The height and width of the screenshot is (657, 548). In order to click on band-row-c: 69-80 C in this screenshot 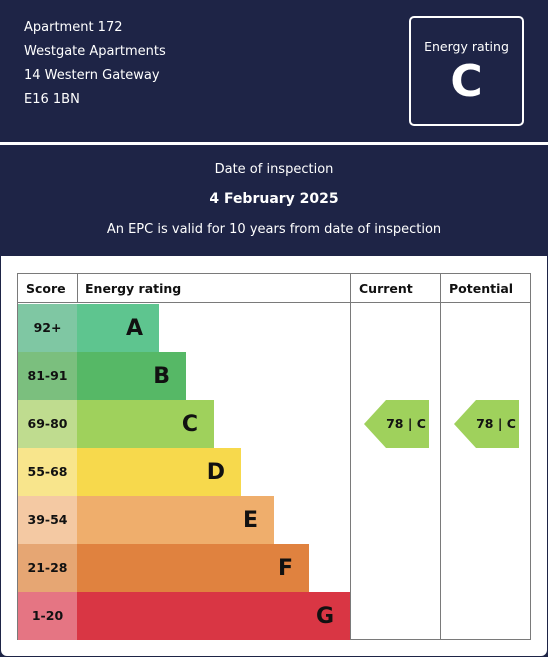, I will do `click(184, 424)`.